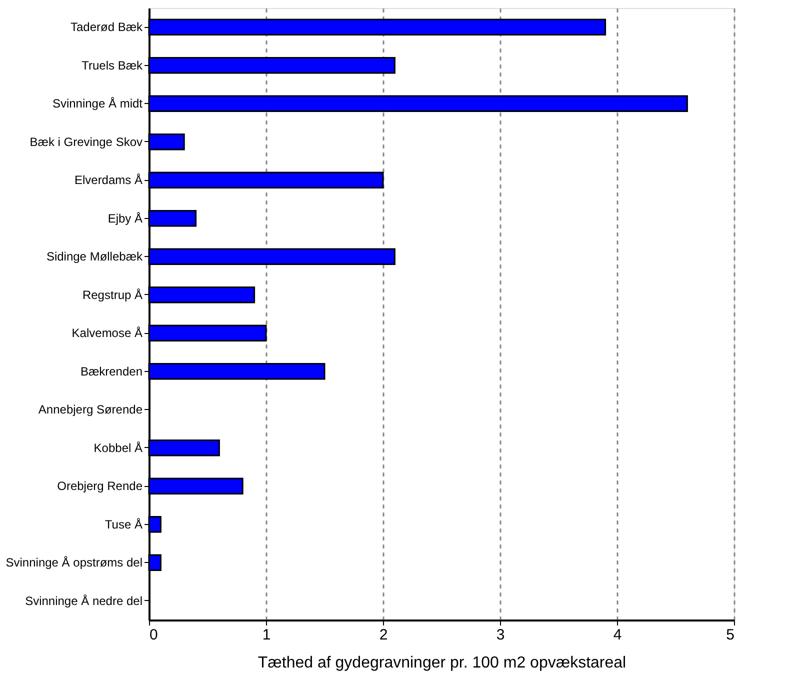  I want to click on y-tick-label: Bæk i Grevinge Skov, so click(86, 141).